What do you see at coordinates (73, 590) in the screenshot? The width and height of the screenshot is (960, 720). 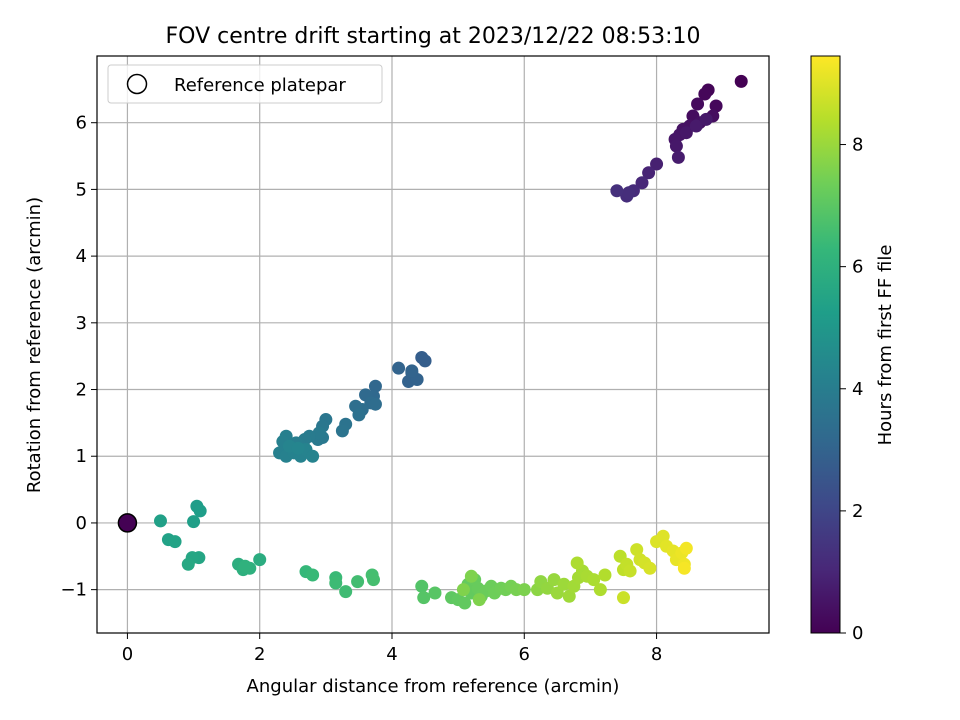 I see `y-tick-label: −1` at bounding box center [73, 590].